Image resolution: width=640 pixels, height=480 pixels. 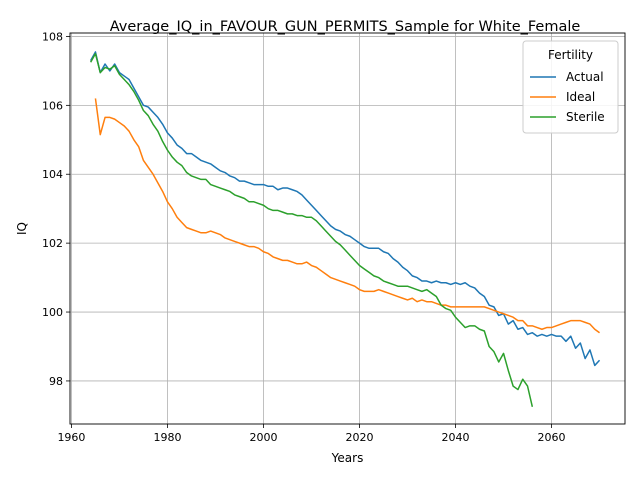 What do you see at coordinates (456, 437) in the screenshot?
I see `x-tick-label: 2040` at bounding box center [456, 437].